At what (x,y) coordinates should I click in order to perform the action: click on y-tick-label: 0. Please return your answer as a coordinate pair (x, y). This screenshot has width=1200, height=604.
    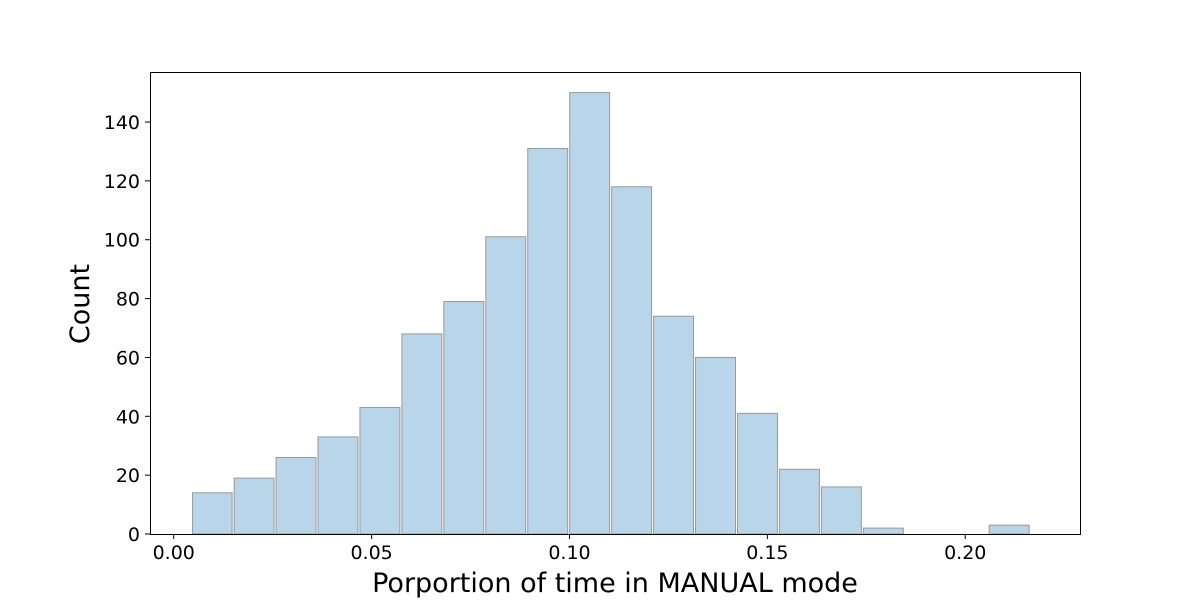
    Looking at the image, I should click on (134, 535).